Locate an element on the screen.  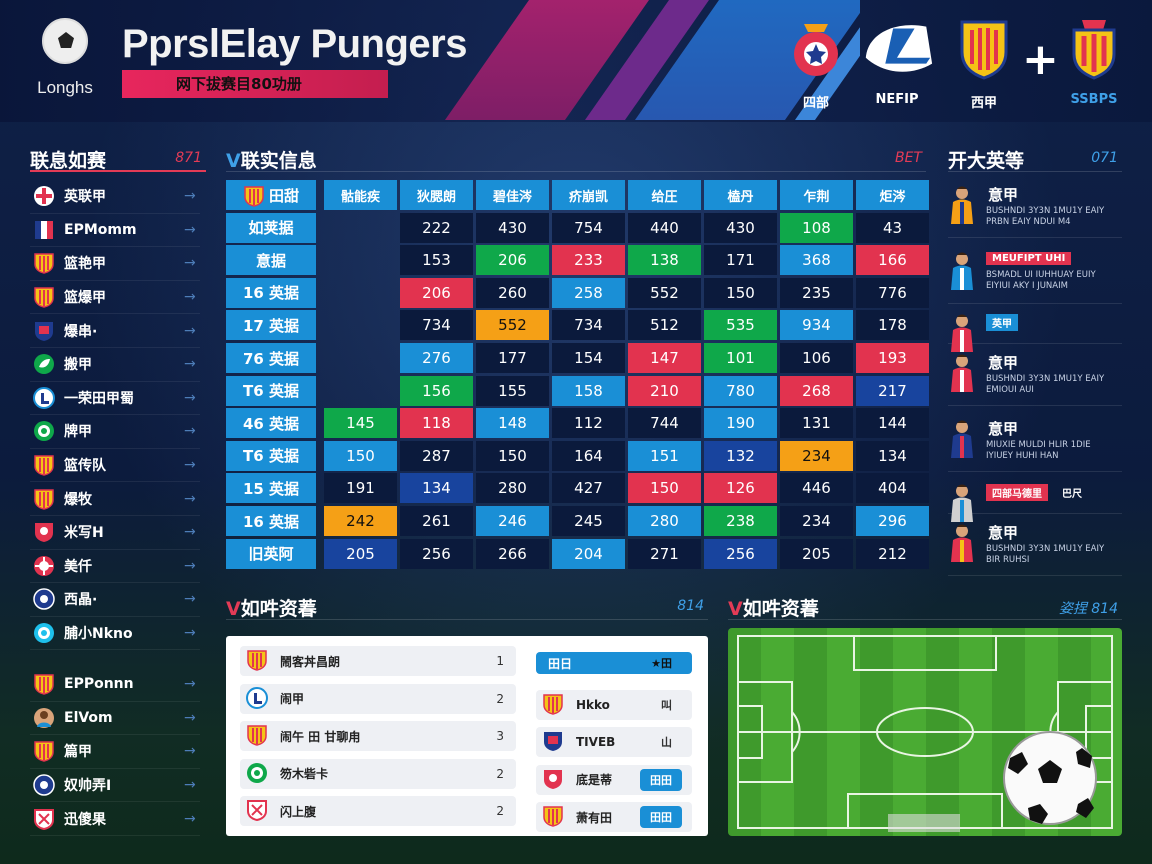
table-cell: 246 is located at coordinates (512, 521).